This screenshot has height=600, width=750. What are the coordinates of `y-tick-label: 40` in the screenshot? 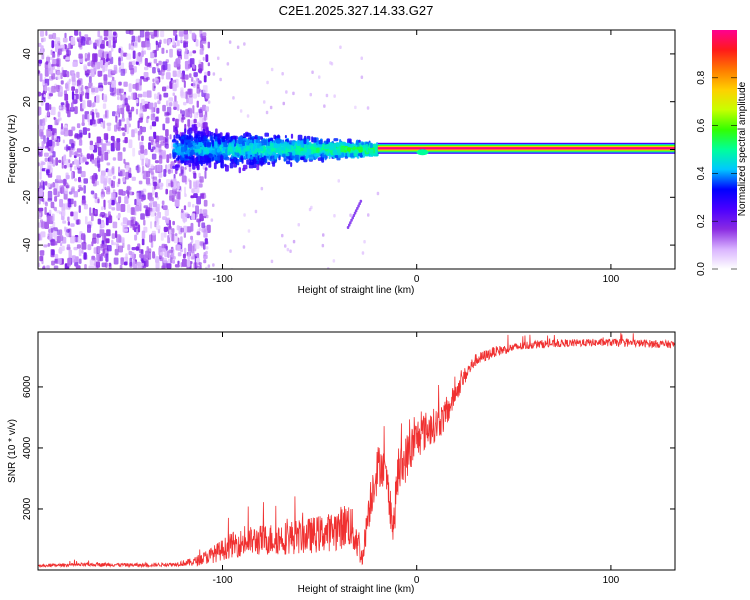 It's located at (27, 54).